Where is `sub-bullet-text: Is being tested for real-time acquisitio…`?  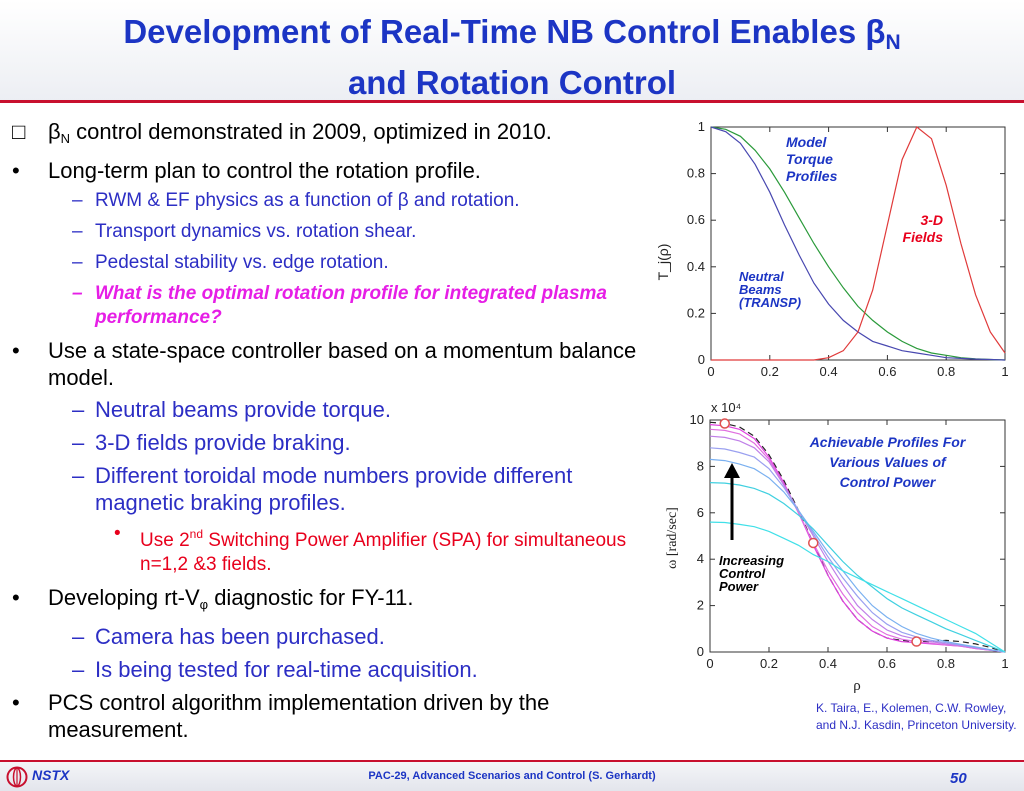 sub-bullet-text: Is being tested for real-time acquisitio… is located at coordinates (286, 669).